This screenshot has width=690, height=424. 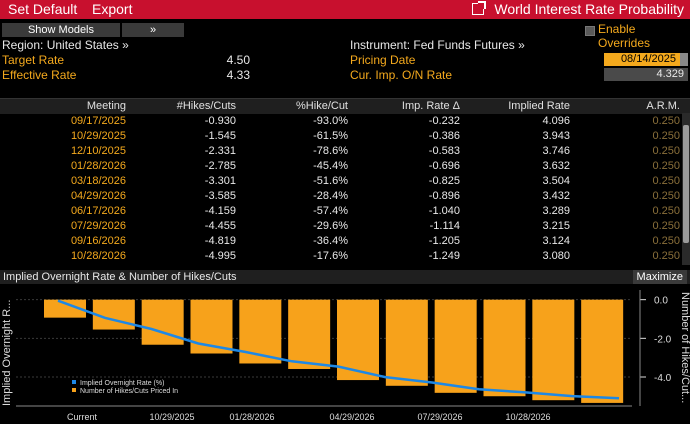 I want to click on x-tick-label: 04/29/2026, so click(x=351, y=417).